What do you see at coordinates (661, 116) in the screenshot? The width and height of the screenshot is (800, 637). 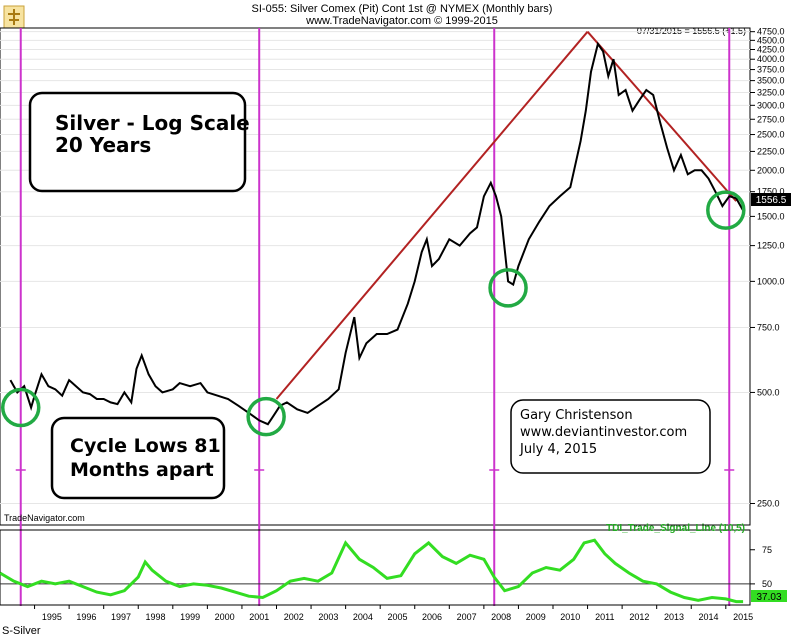 I see `trend-line` at bounding box center [661, 116].